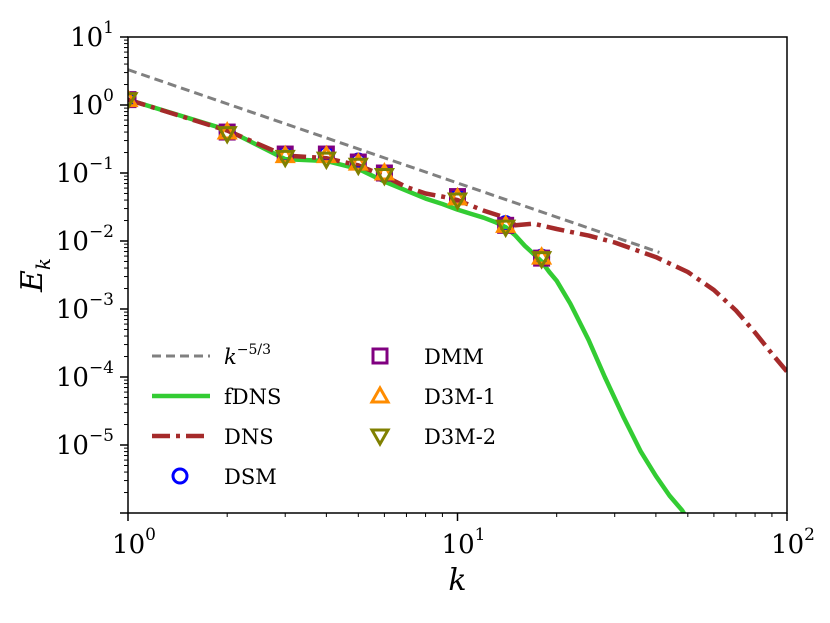 The image size is (830, 623). What do you see at coordinates (85, 239) in the screenshot?
I see `y-tick-label-3: 10⁻²` at bounding box center [85, 239].